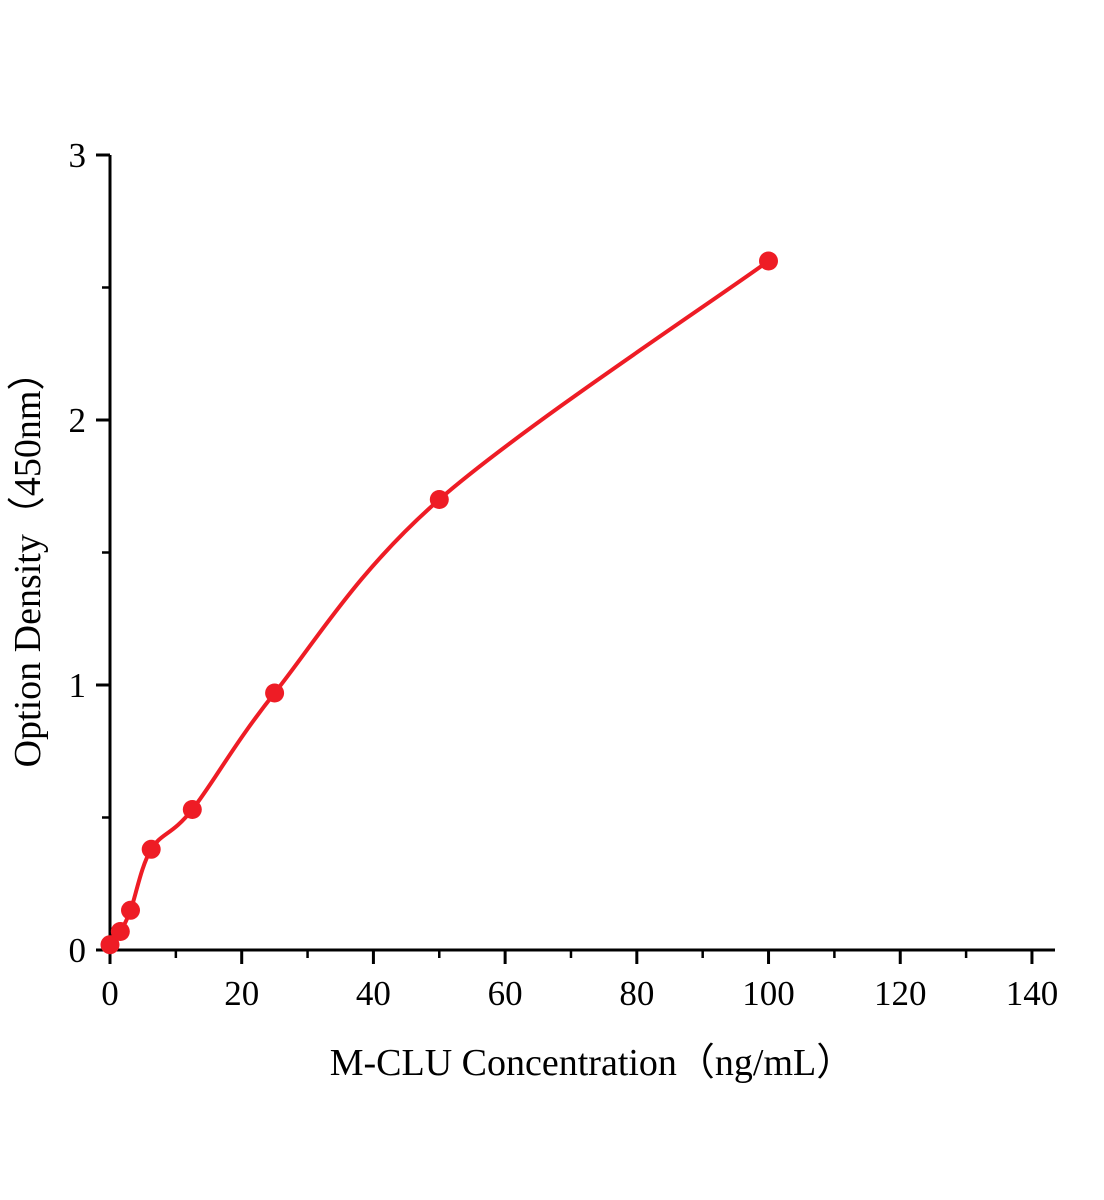 The height and width of the screenshot is (1200, 1104). Describe the element at coordinates (28, 560) in the screenshot. I see `y-axis-label: Option Density（450nm）` at that location.